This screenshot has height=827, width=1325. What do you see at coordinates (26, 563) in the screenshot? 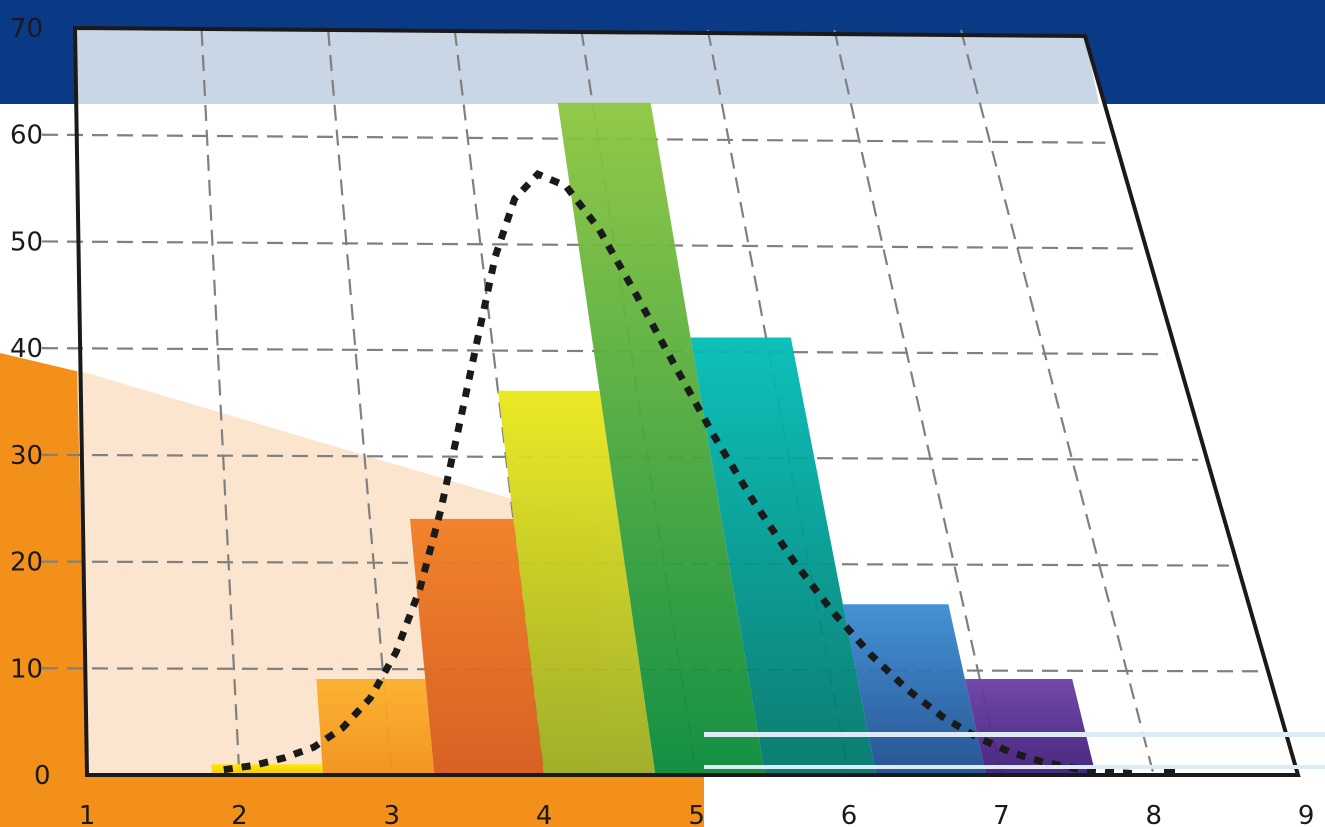
I see `y-tick-label: 20` at bounding box center [26, 563].